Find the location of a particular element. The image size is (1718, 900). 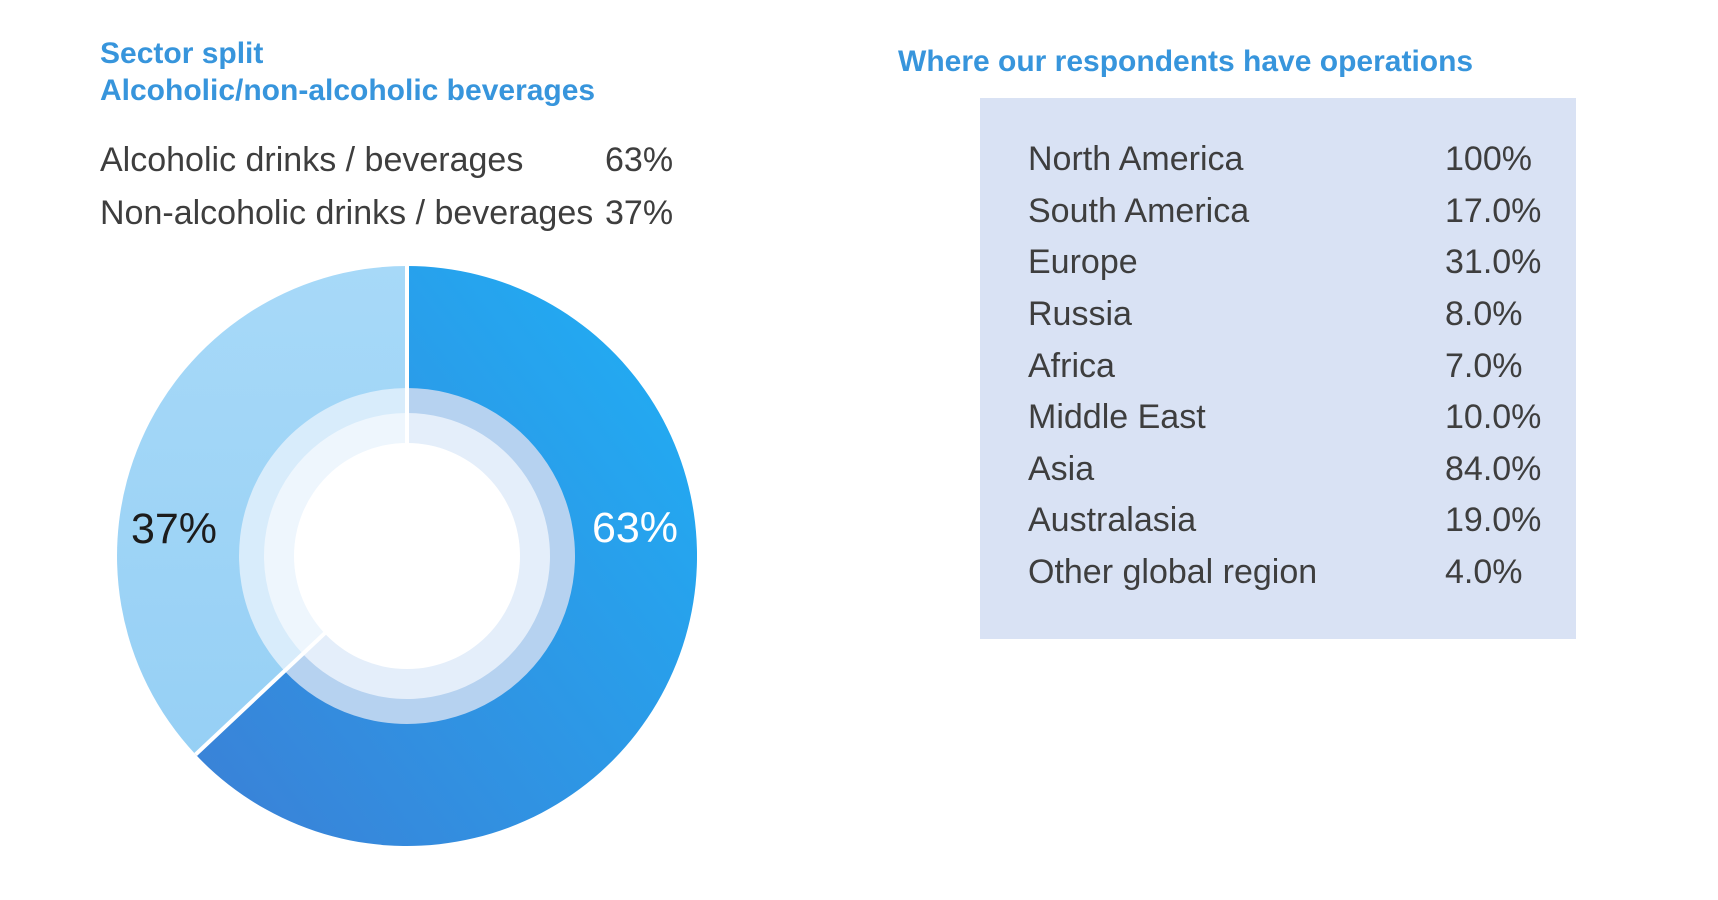

operations-table-row: Australasia 19.0% is located at coordinates (1302, 521).